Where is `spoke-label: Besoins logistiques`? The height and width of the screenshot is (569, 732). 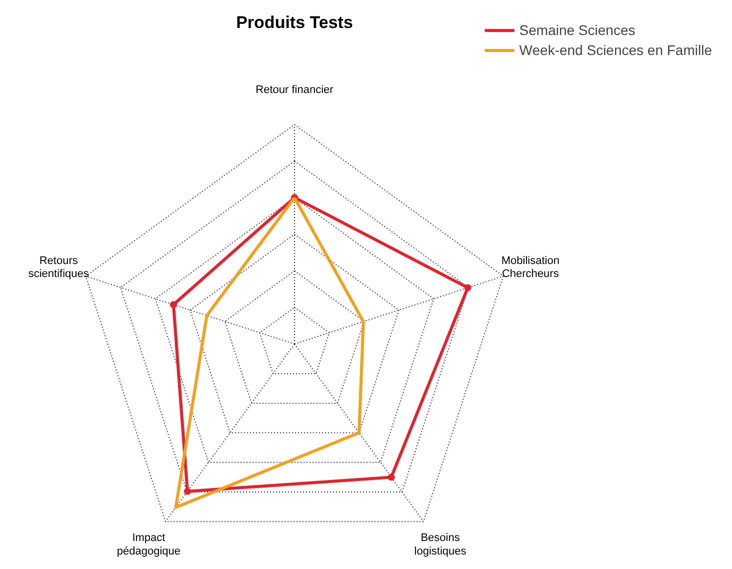
spoke-label: Besoins logistiques is located at coordinates (440, 545).